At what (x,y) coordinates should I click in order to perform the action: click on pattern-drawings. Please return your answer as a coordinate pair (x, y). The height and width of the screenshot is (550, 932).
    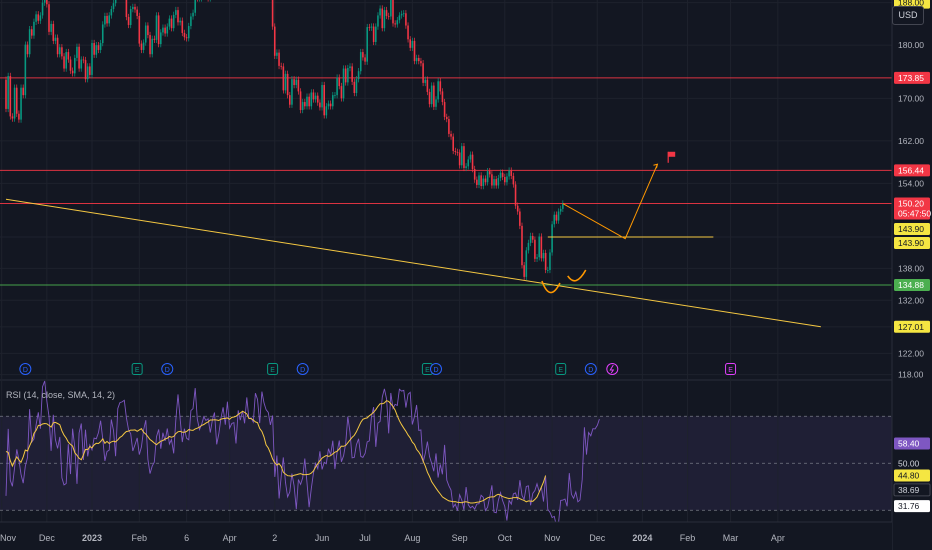
    Looking at the image, I should click on (627, 222).